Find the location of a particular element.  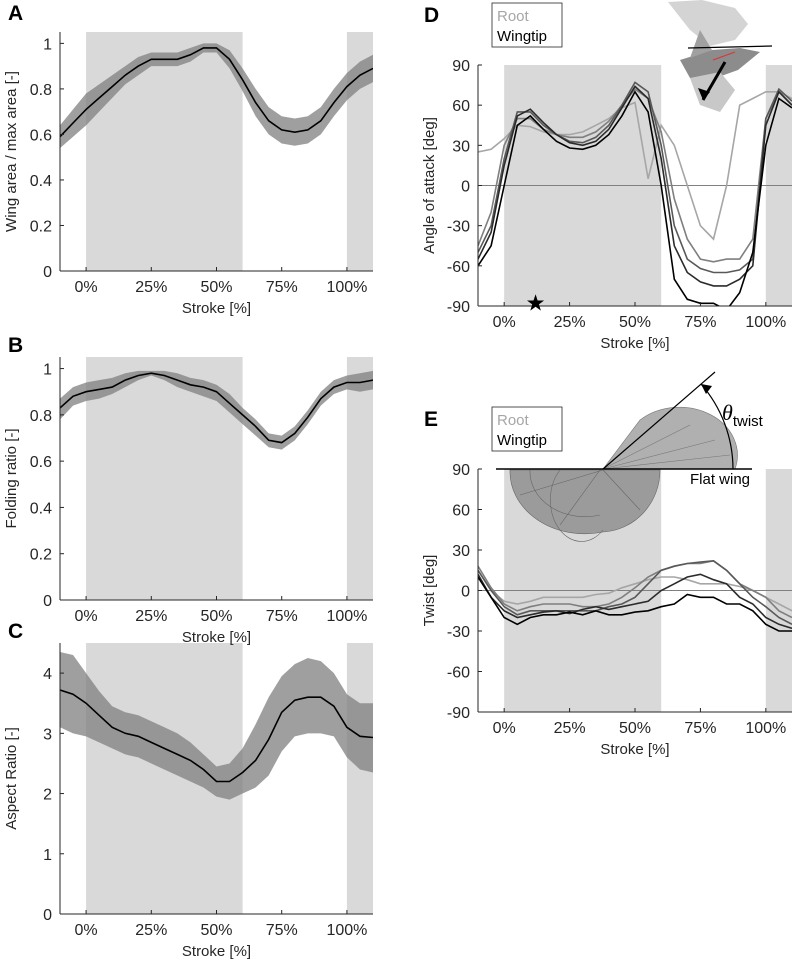

y-axis-label: Folding ratio [-] is located at coordinates (11, 478).